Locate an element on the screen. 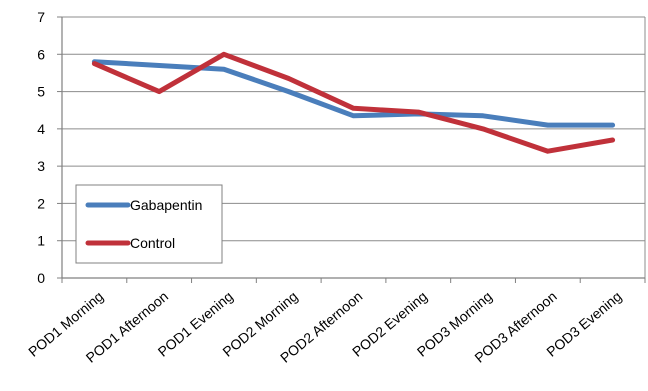  y-tick-label: 1 is located at coordinates (41, 241).